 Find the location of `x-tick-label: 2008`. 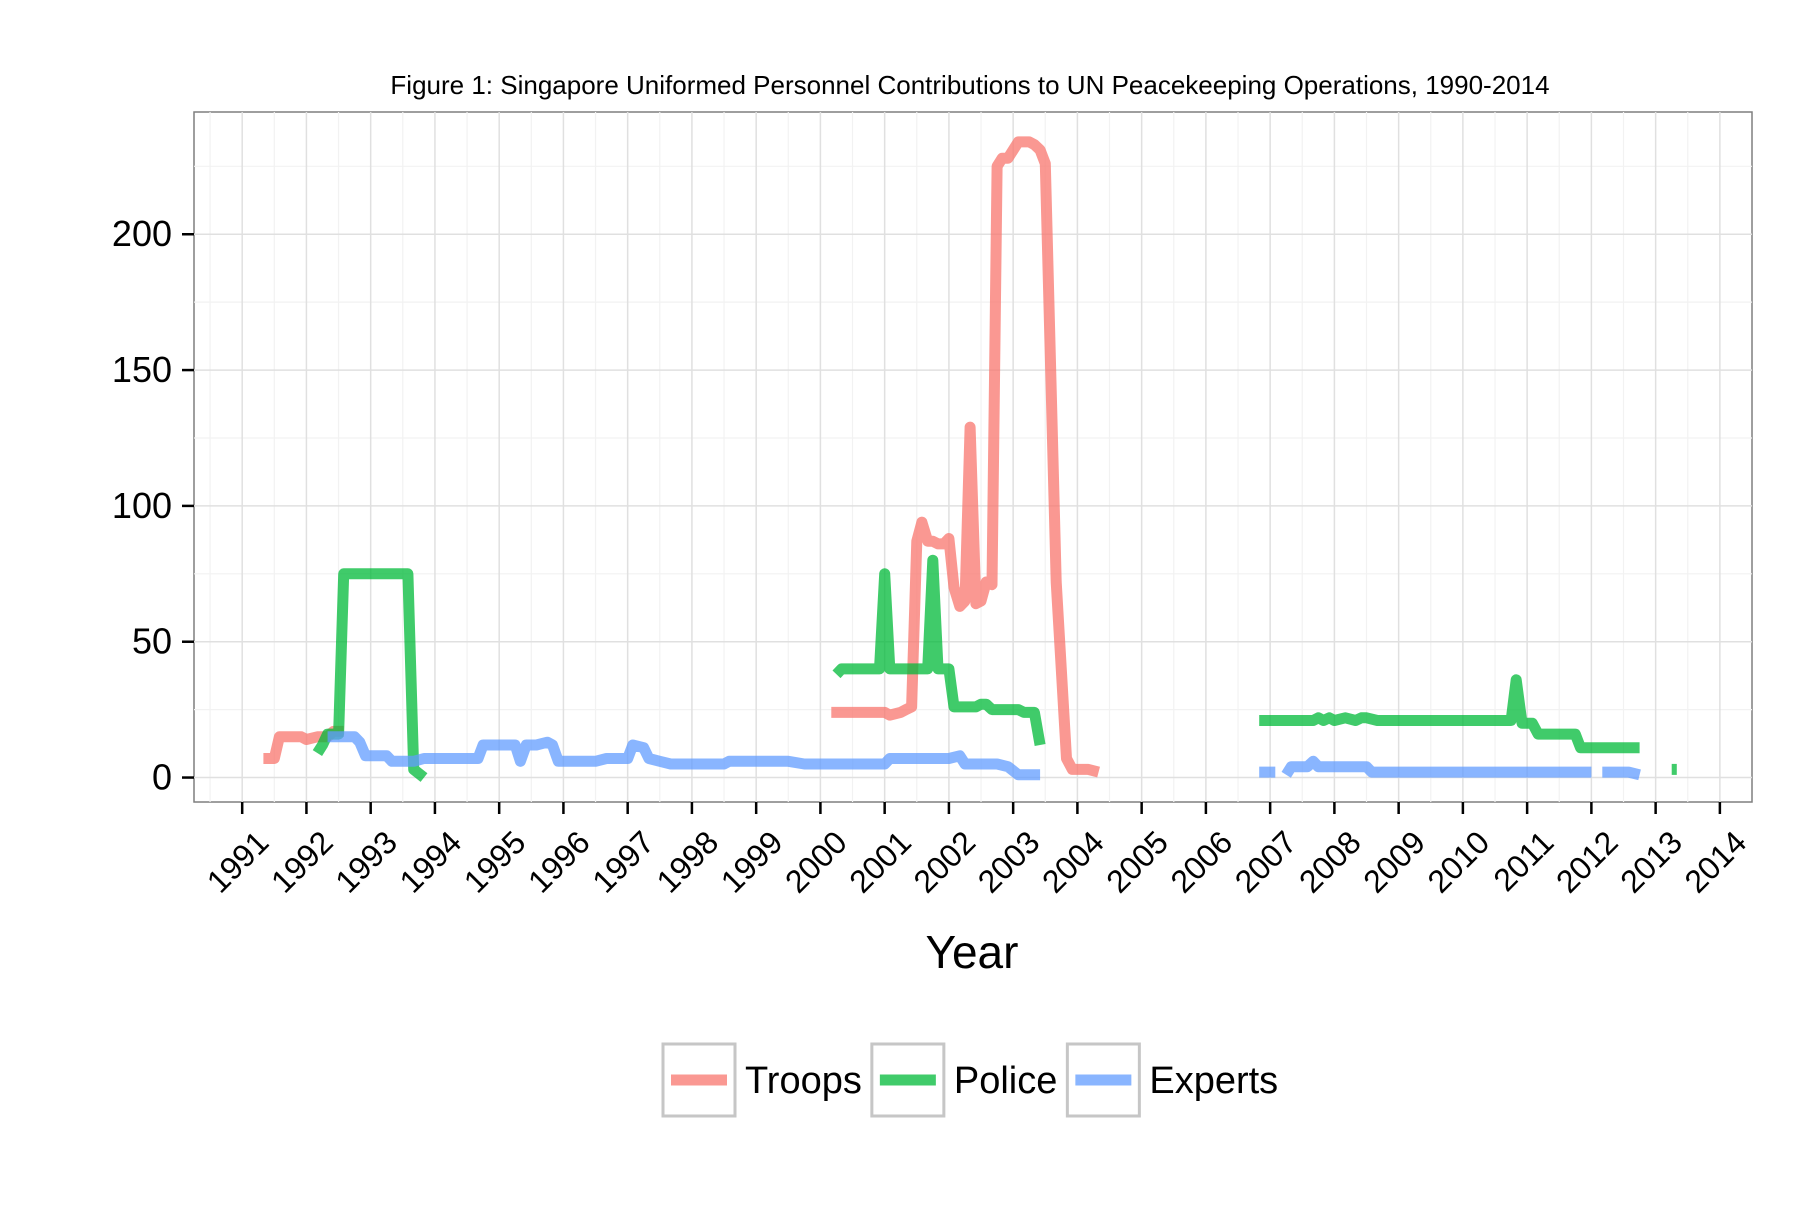

x-tick-label: 2008 is located at coordinates (1330, 862).